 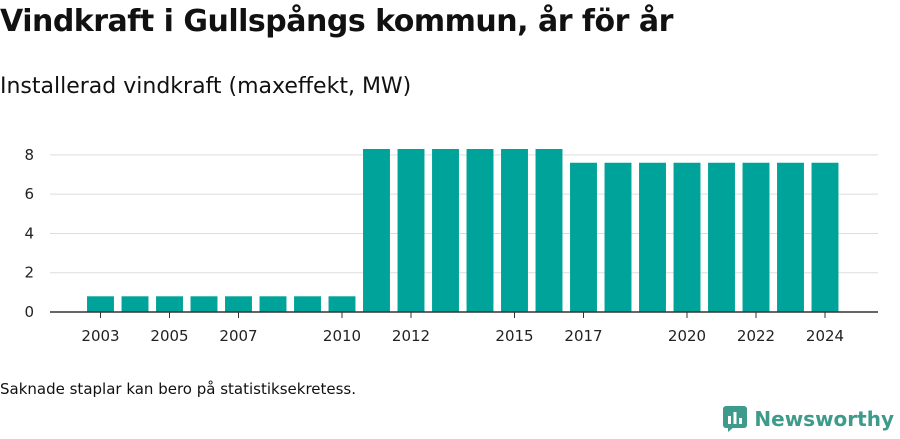 I want to click on bar-2006, so click(x=204, y=304).